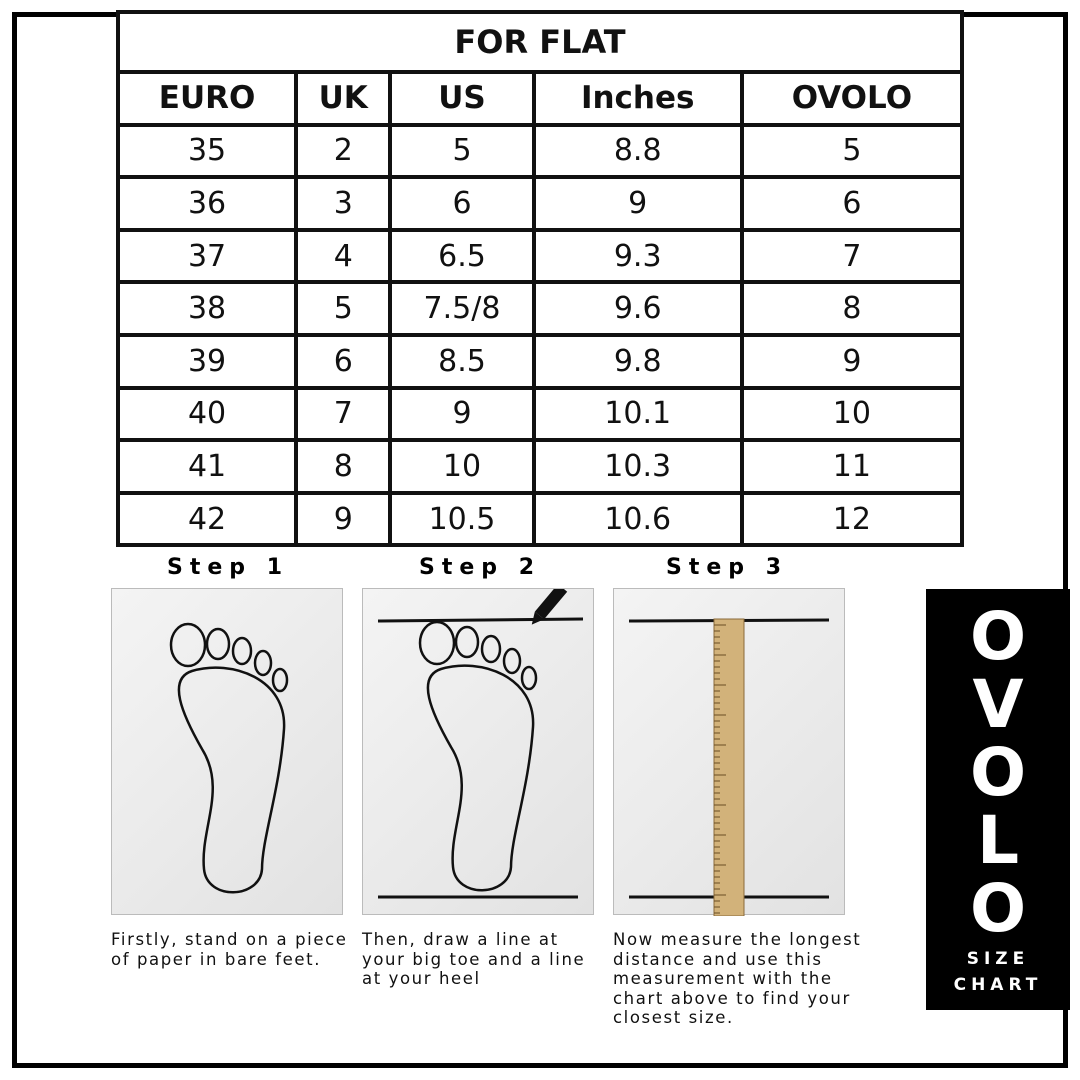 The width and height of the screenshot is (1080, 1080). Describe the element at coordinates (637, 361) in the screenshot. I see `table-cell: 9.8` at that location.